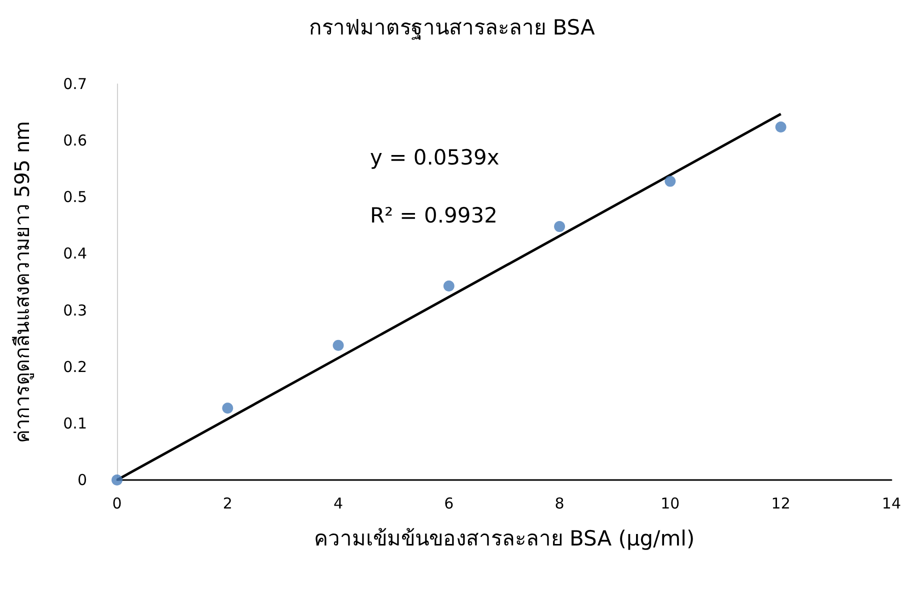 The height and width of the screenshot is (591, 904). What do you see at coordinates (559, 503) in the screenshot?
I see `x-tick-label: 8` at bounding box center [559, 503].